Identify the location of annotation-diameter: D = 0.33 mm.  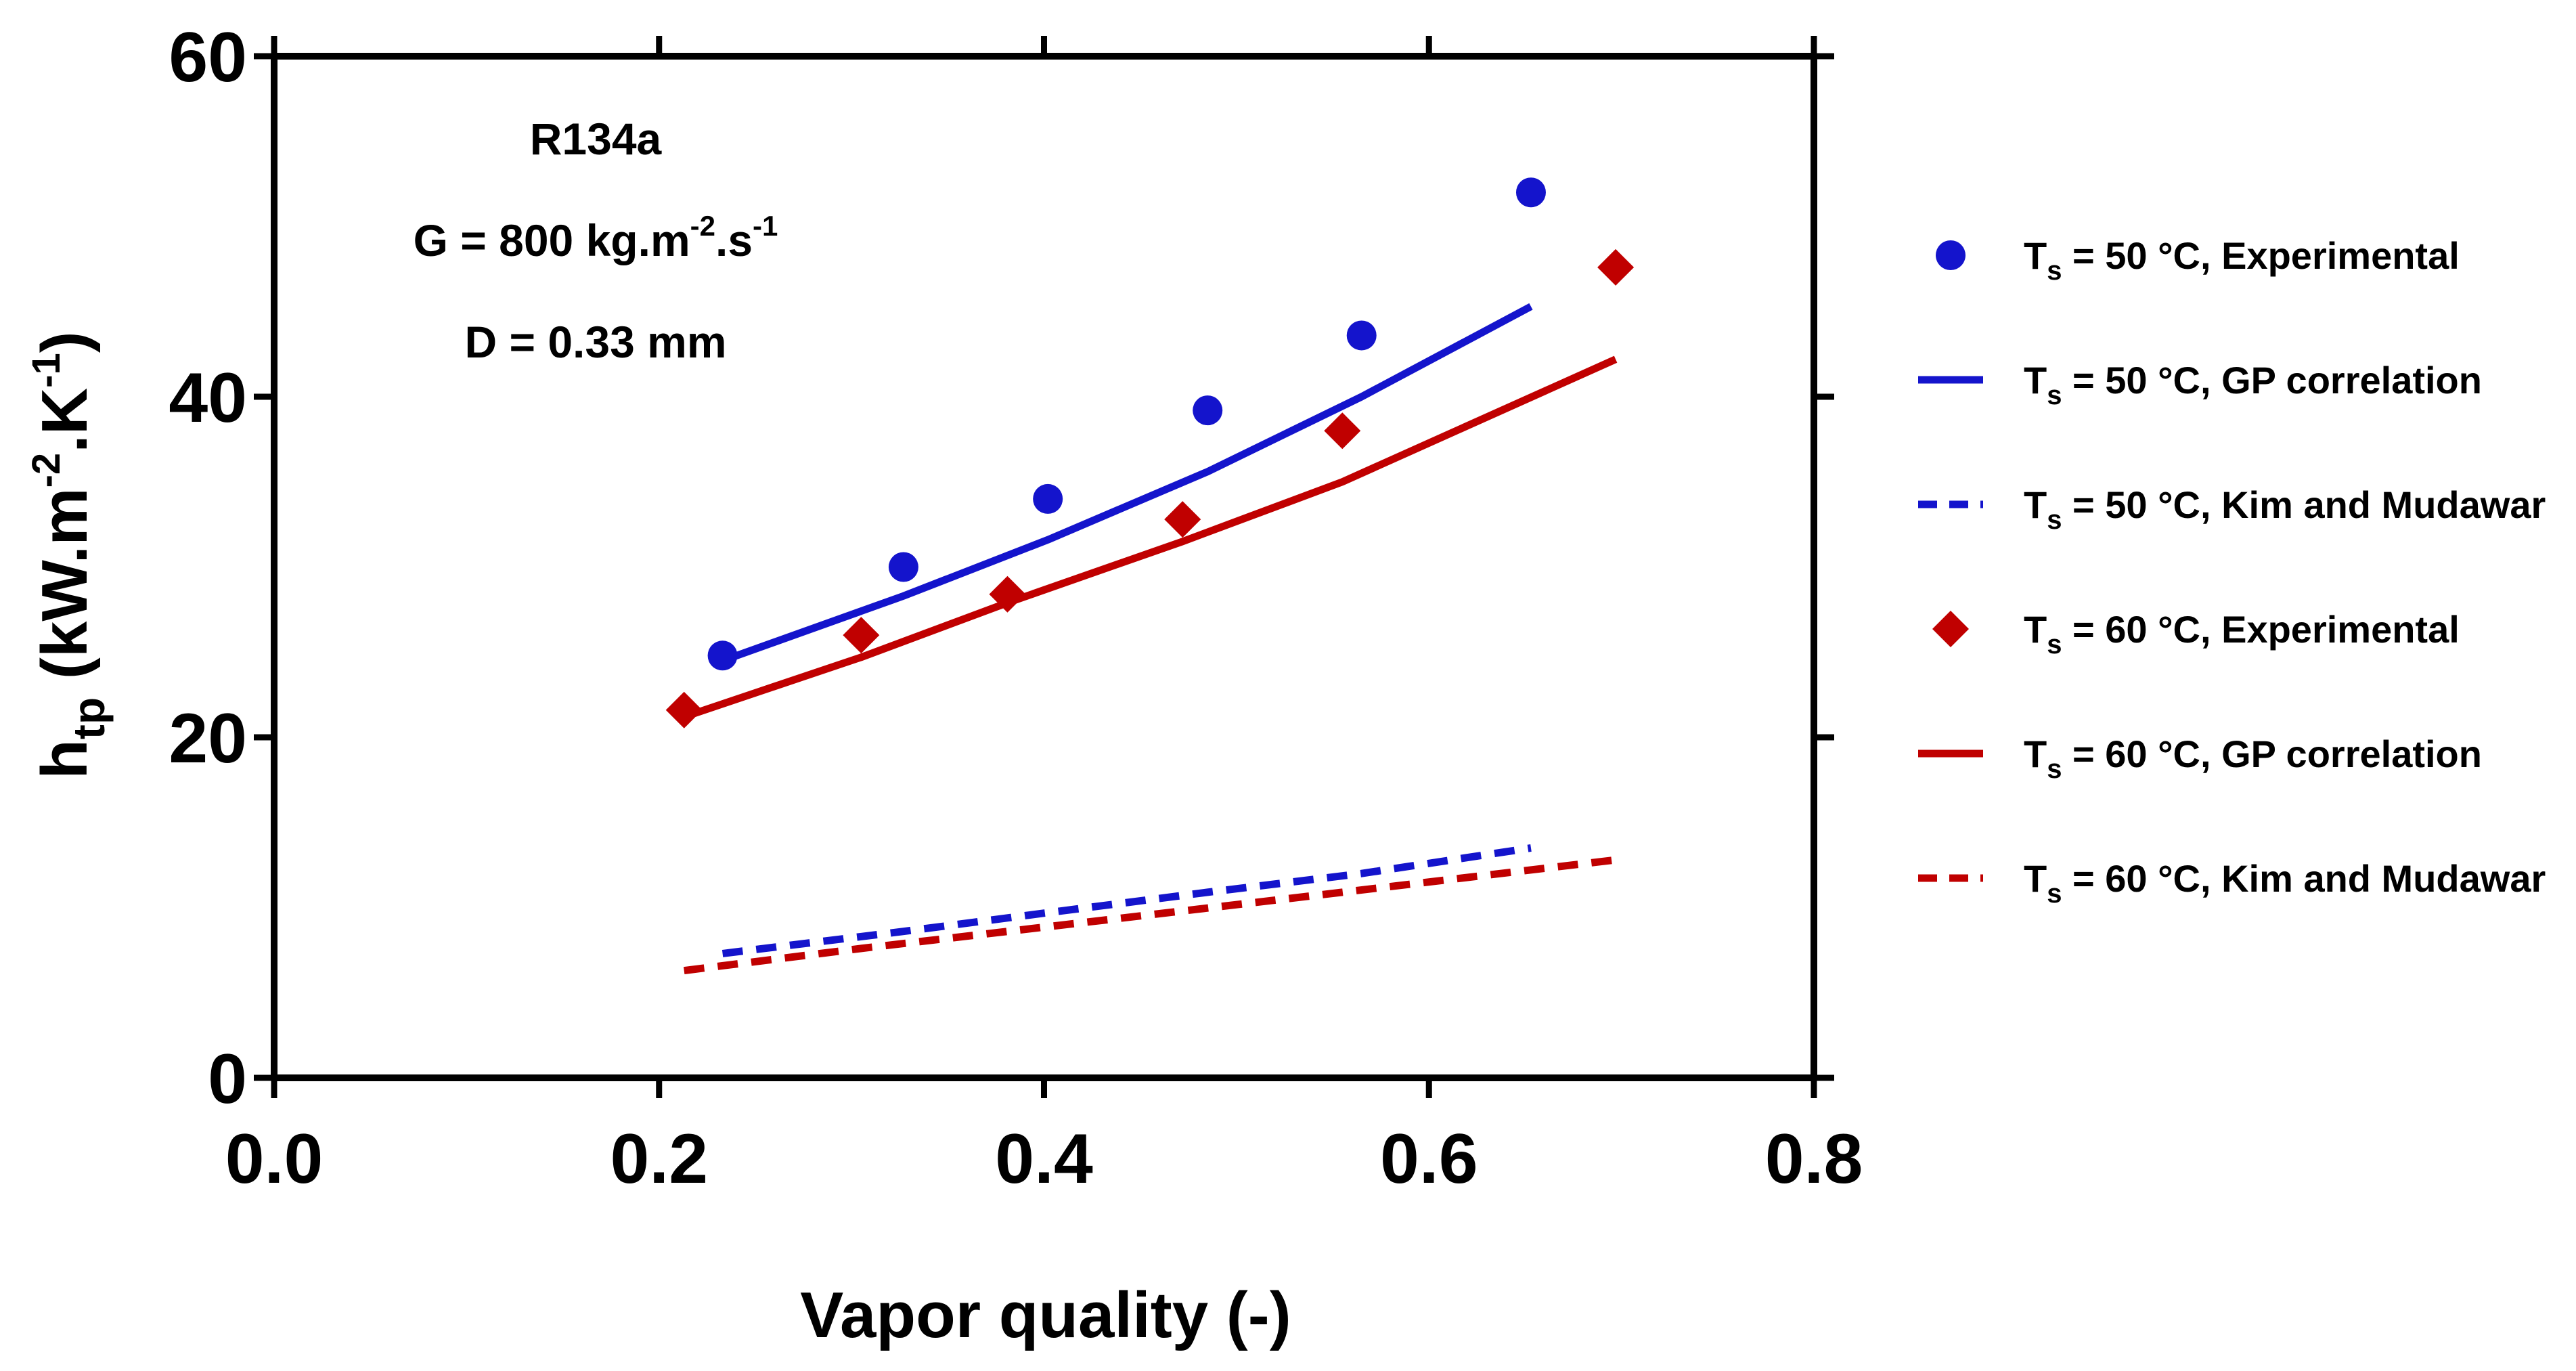
(595, 342).